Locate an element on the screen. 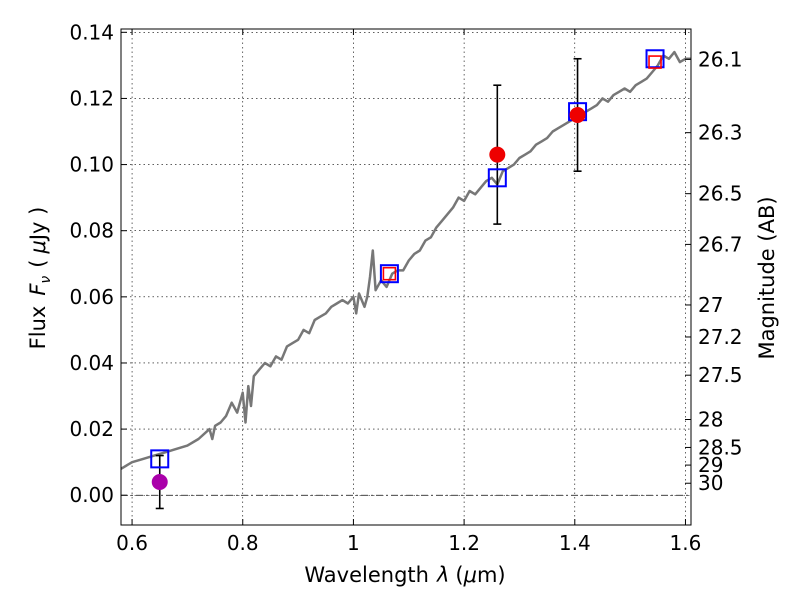 The height and width of the screenshot is (600, 800). y2-axis-label: Magnitude (AB) is located at coordinates (767, 277).